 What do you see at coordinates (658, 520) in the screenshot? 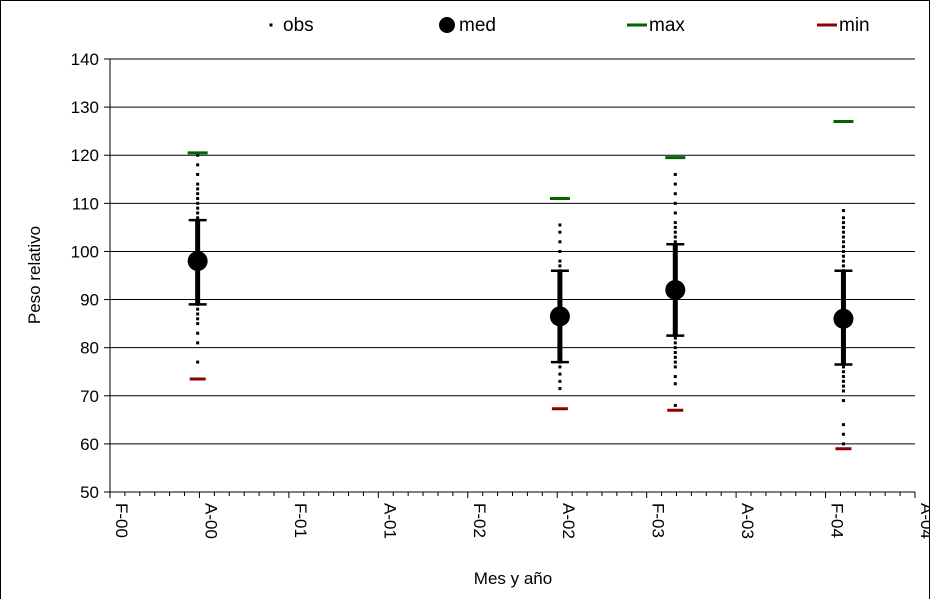
I see `x-tick-label-F-03: F-03` at bounding box center [658, 520].